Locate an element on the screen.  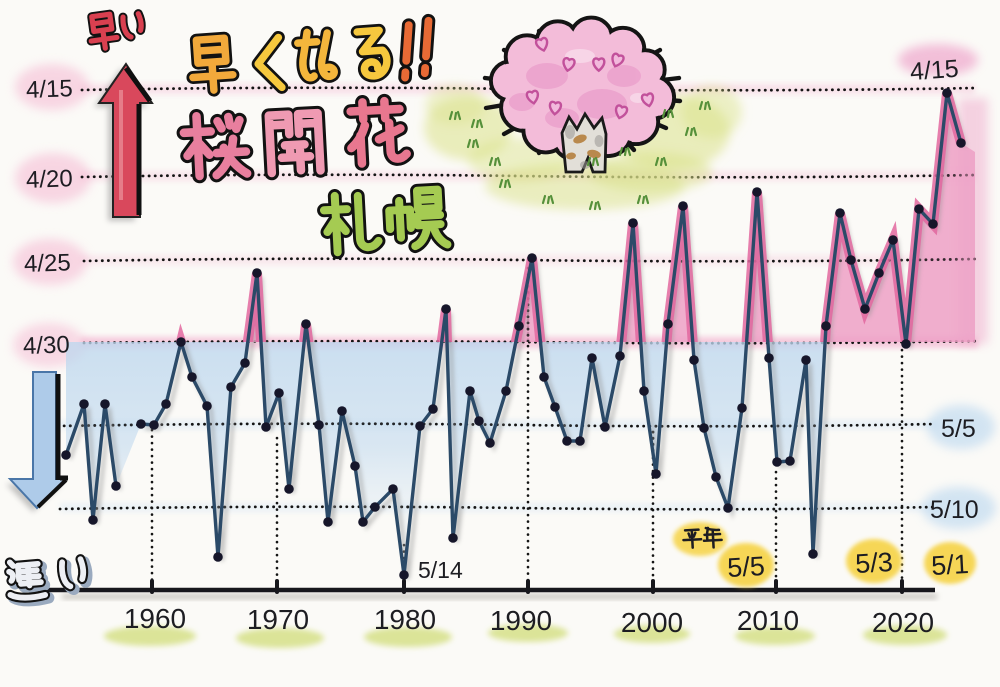
svg-text: 5/1 is located at coordinates (950, 565).